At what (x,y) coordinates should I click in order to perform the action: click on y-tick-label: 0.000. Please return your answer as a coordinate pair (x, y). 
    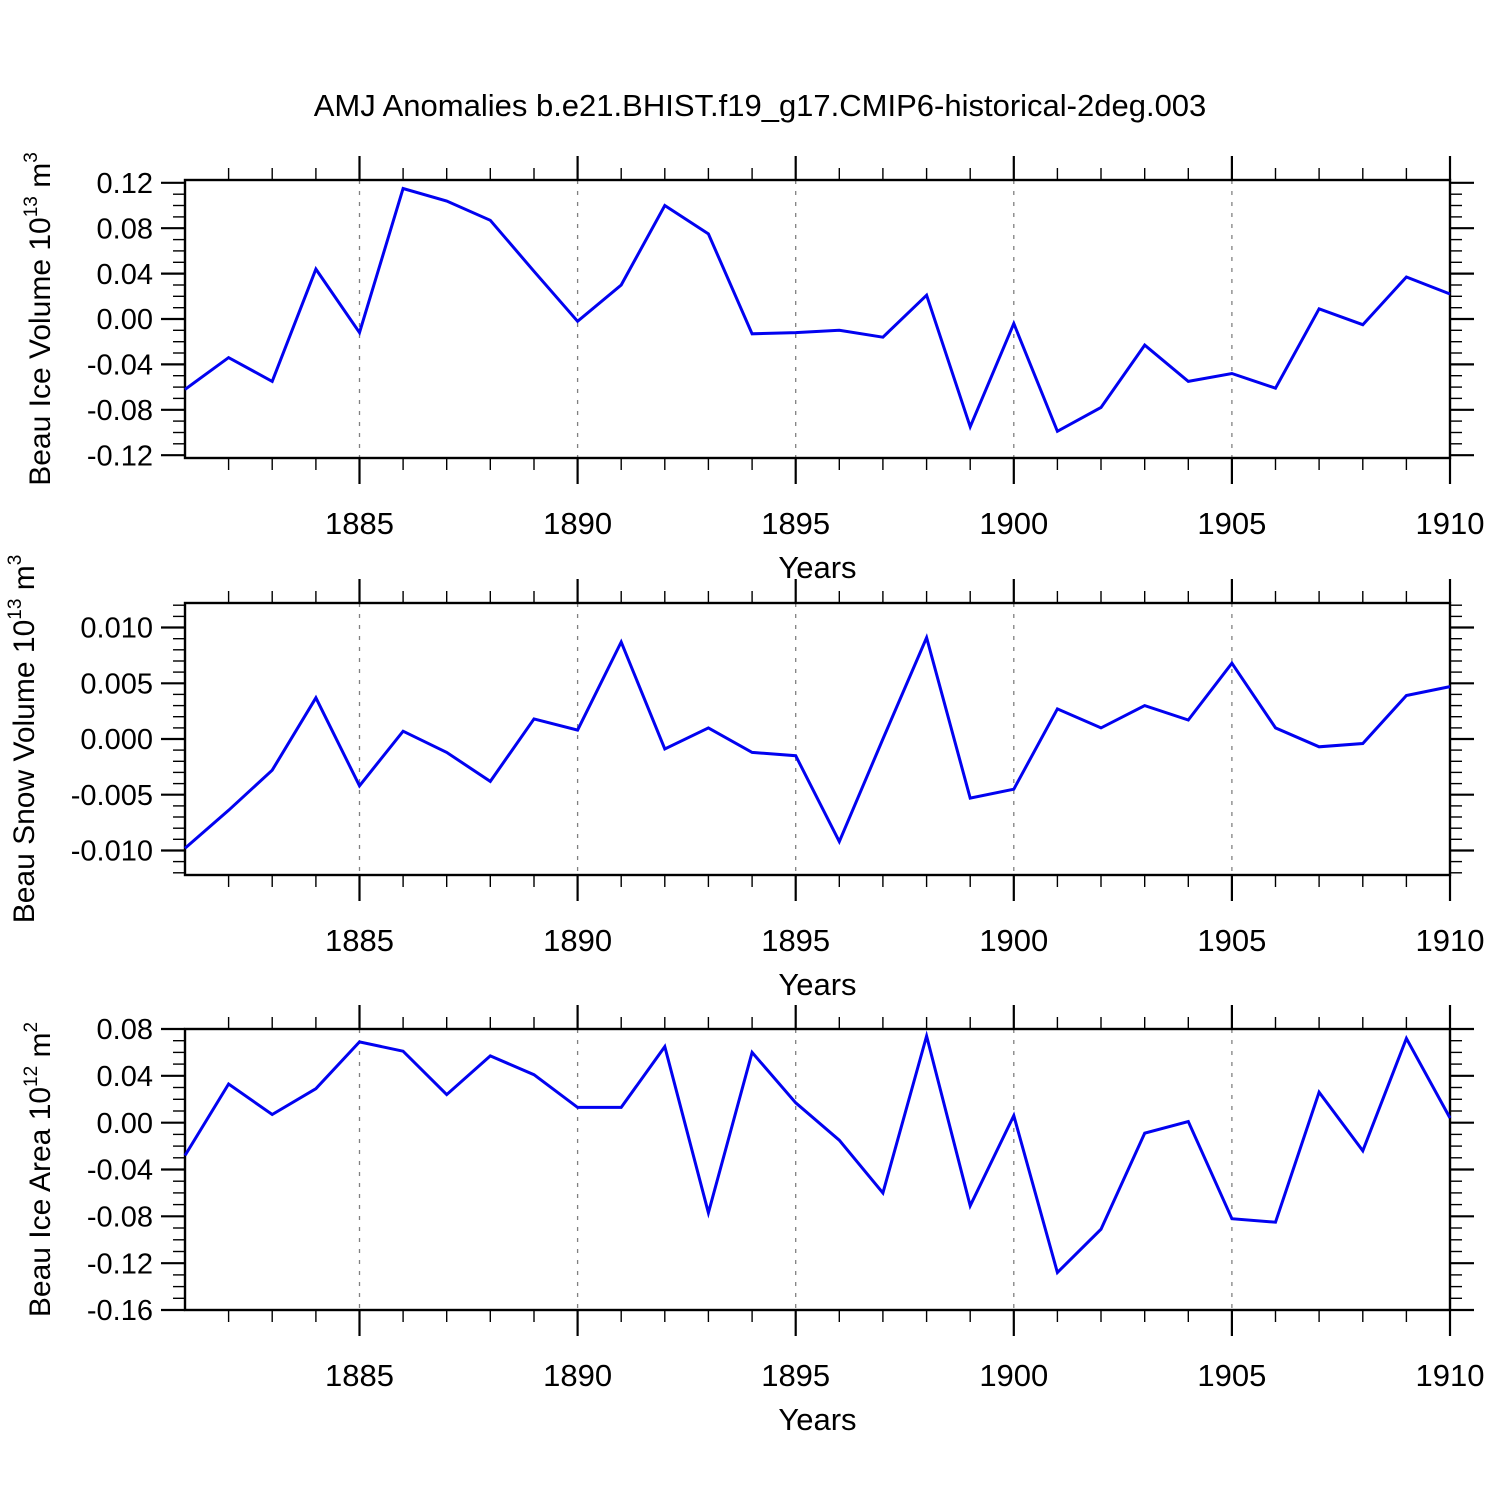
    Looking at the image, I should click on (116, 740).